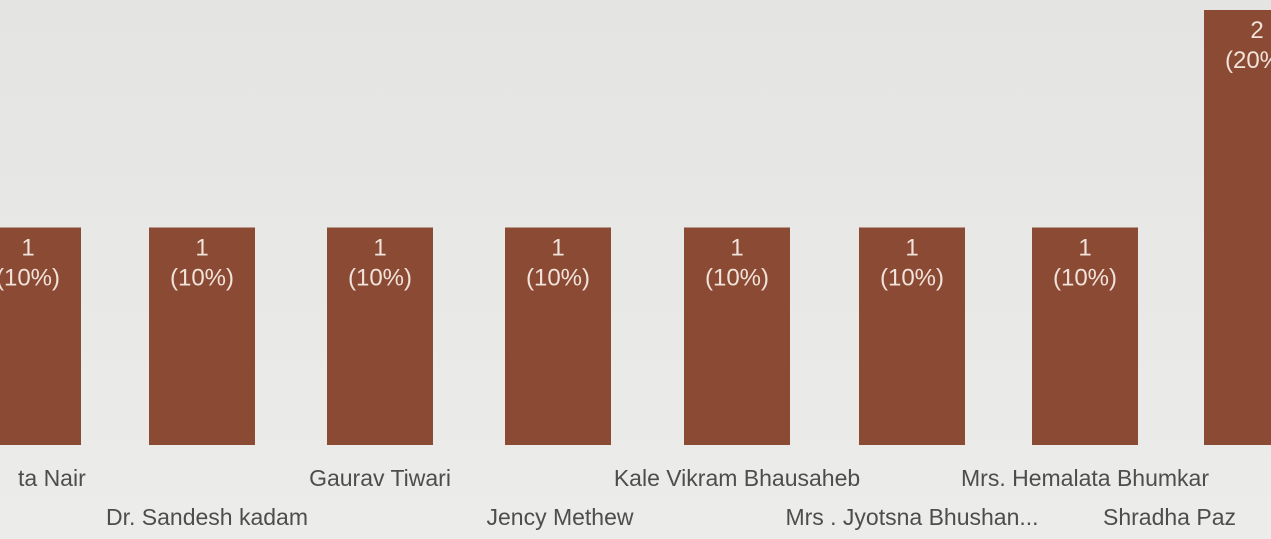 The width and height of the screenshot is (1271, 539). I want to click on x-tick-label: Gaurav Tiwari, so click(380, 478).